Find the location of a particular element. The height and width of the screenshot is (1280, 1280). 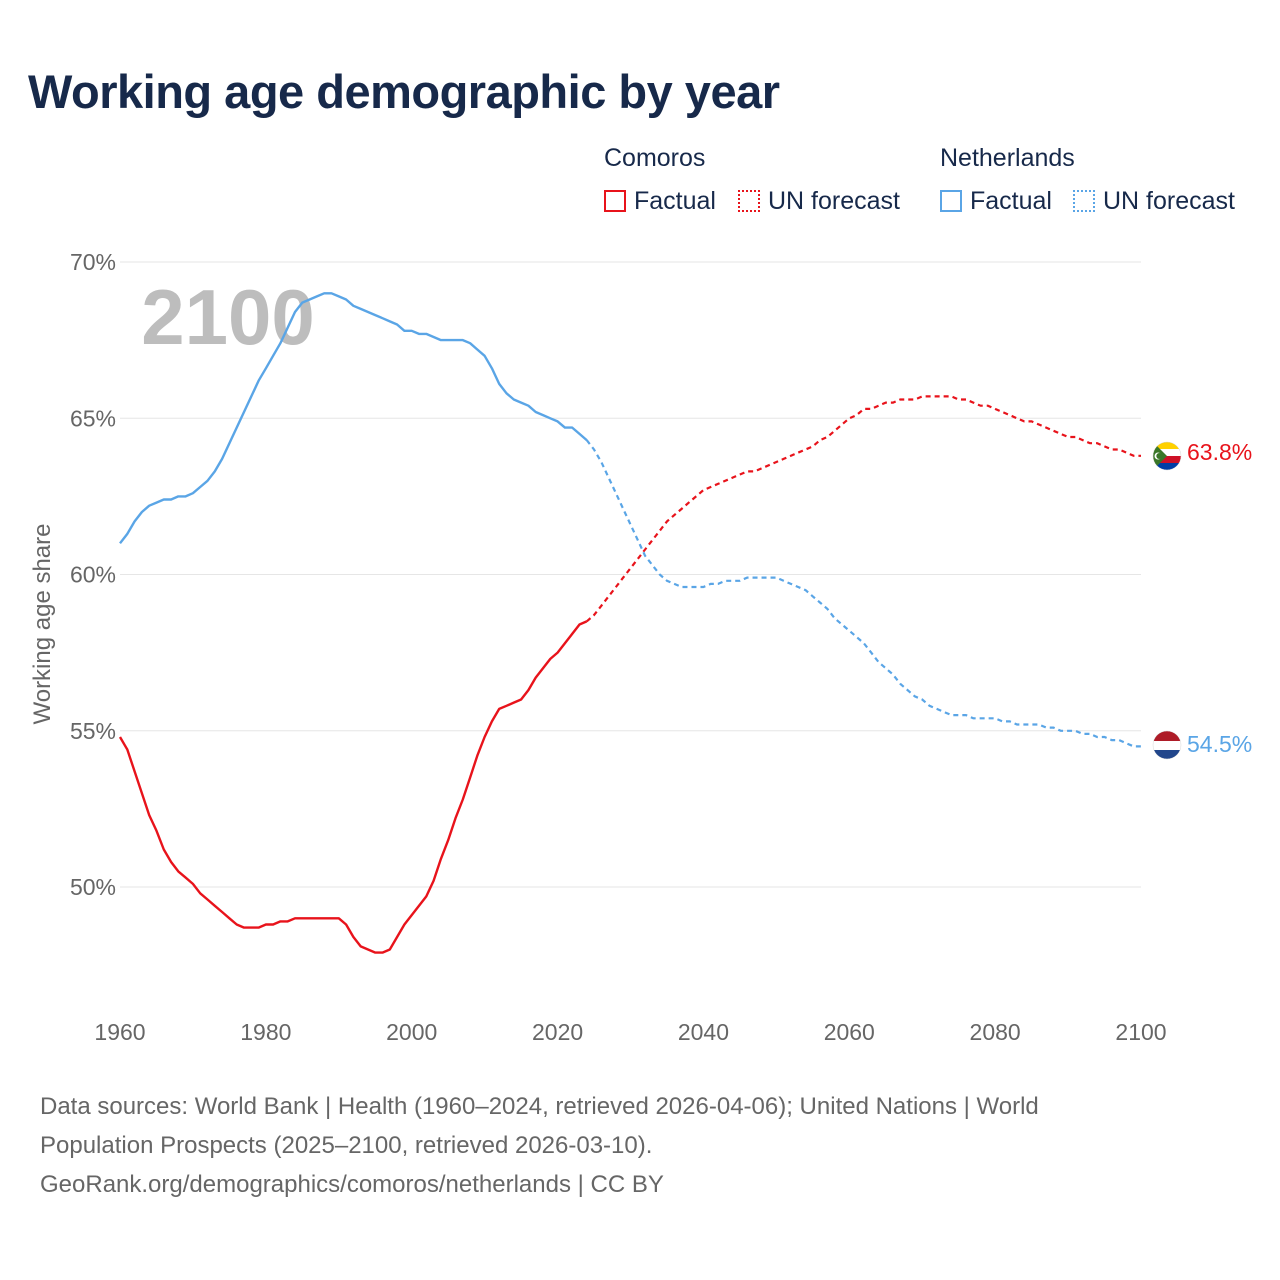

x-tick-label: 1980 is located at coordinates (265, 1032).